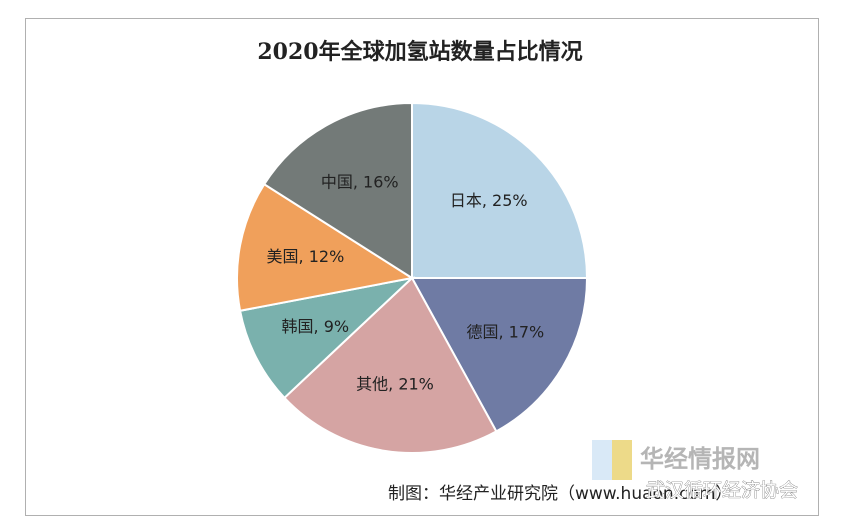 This screenshot has width=845, height=524. What do you see at coordinates (419, 52) in the screenshot?
I see `chart-title: 2020年全球加氢站数量占比情况` at bounding box center [419, 52].